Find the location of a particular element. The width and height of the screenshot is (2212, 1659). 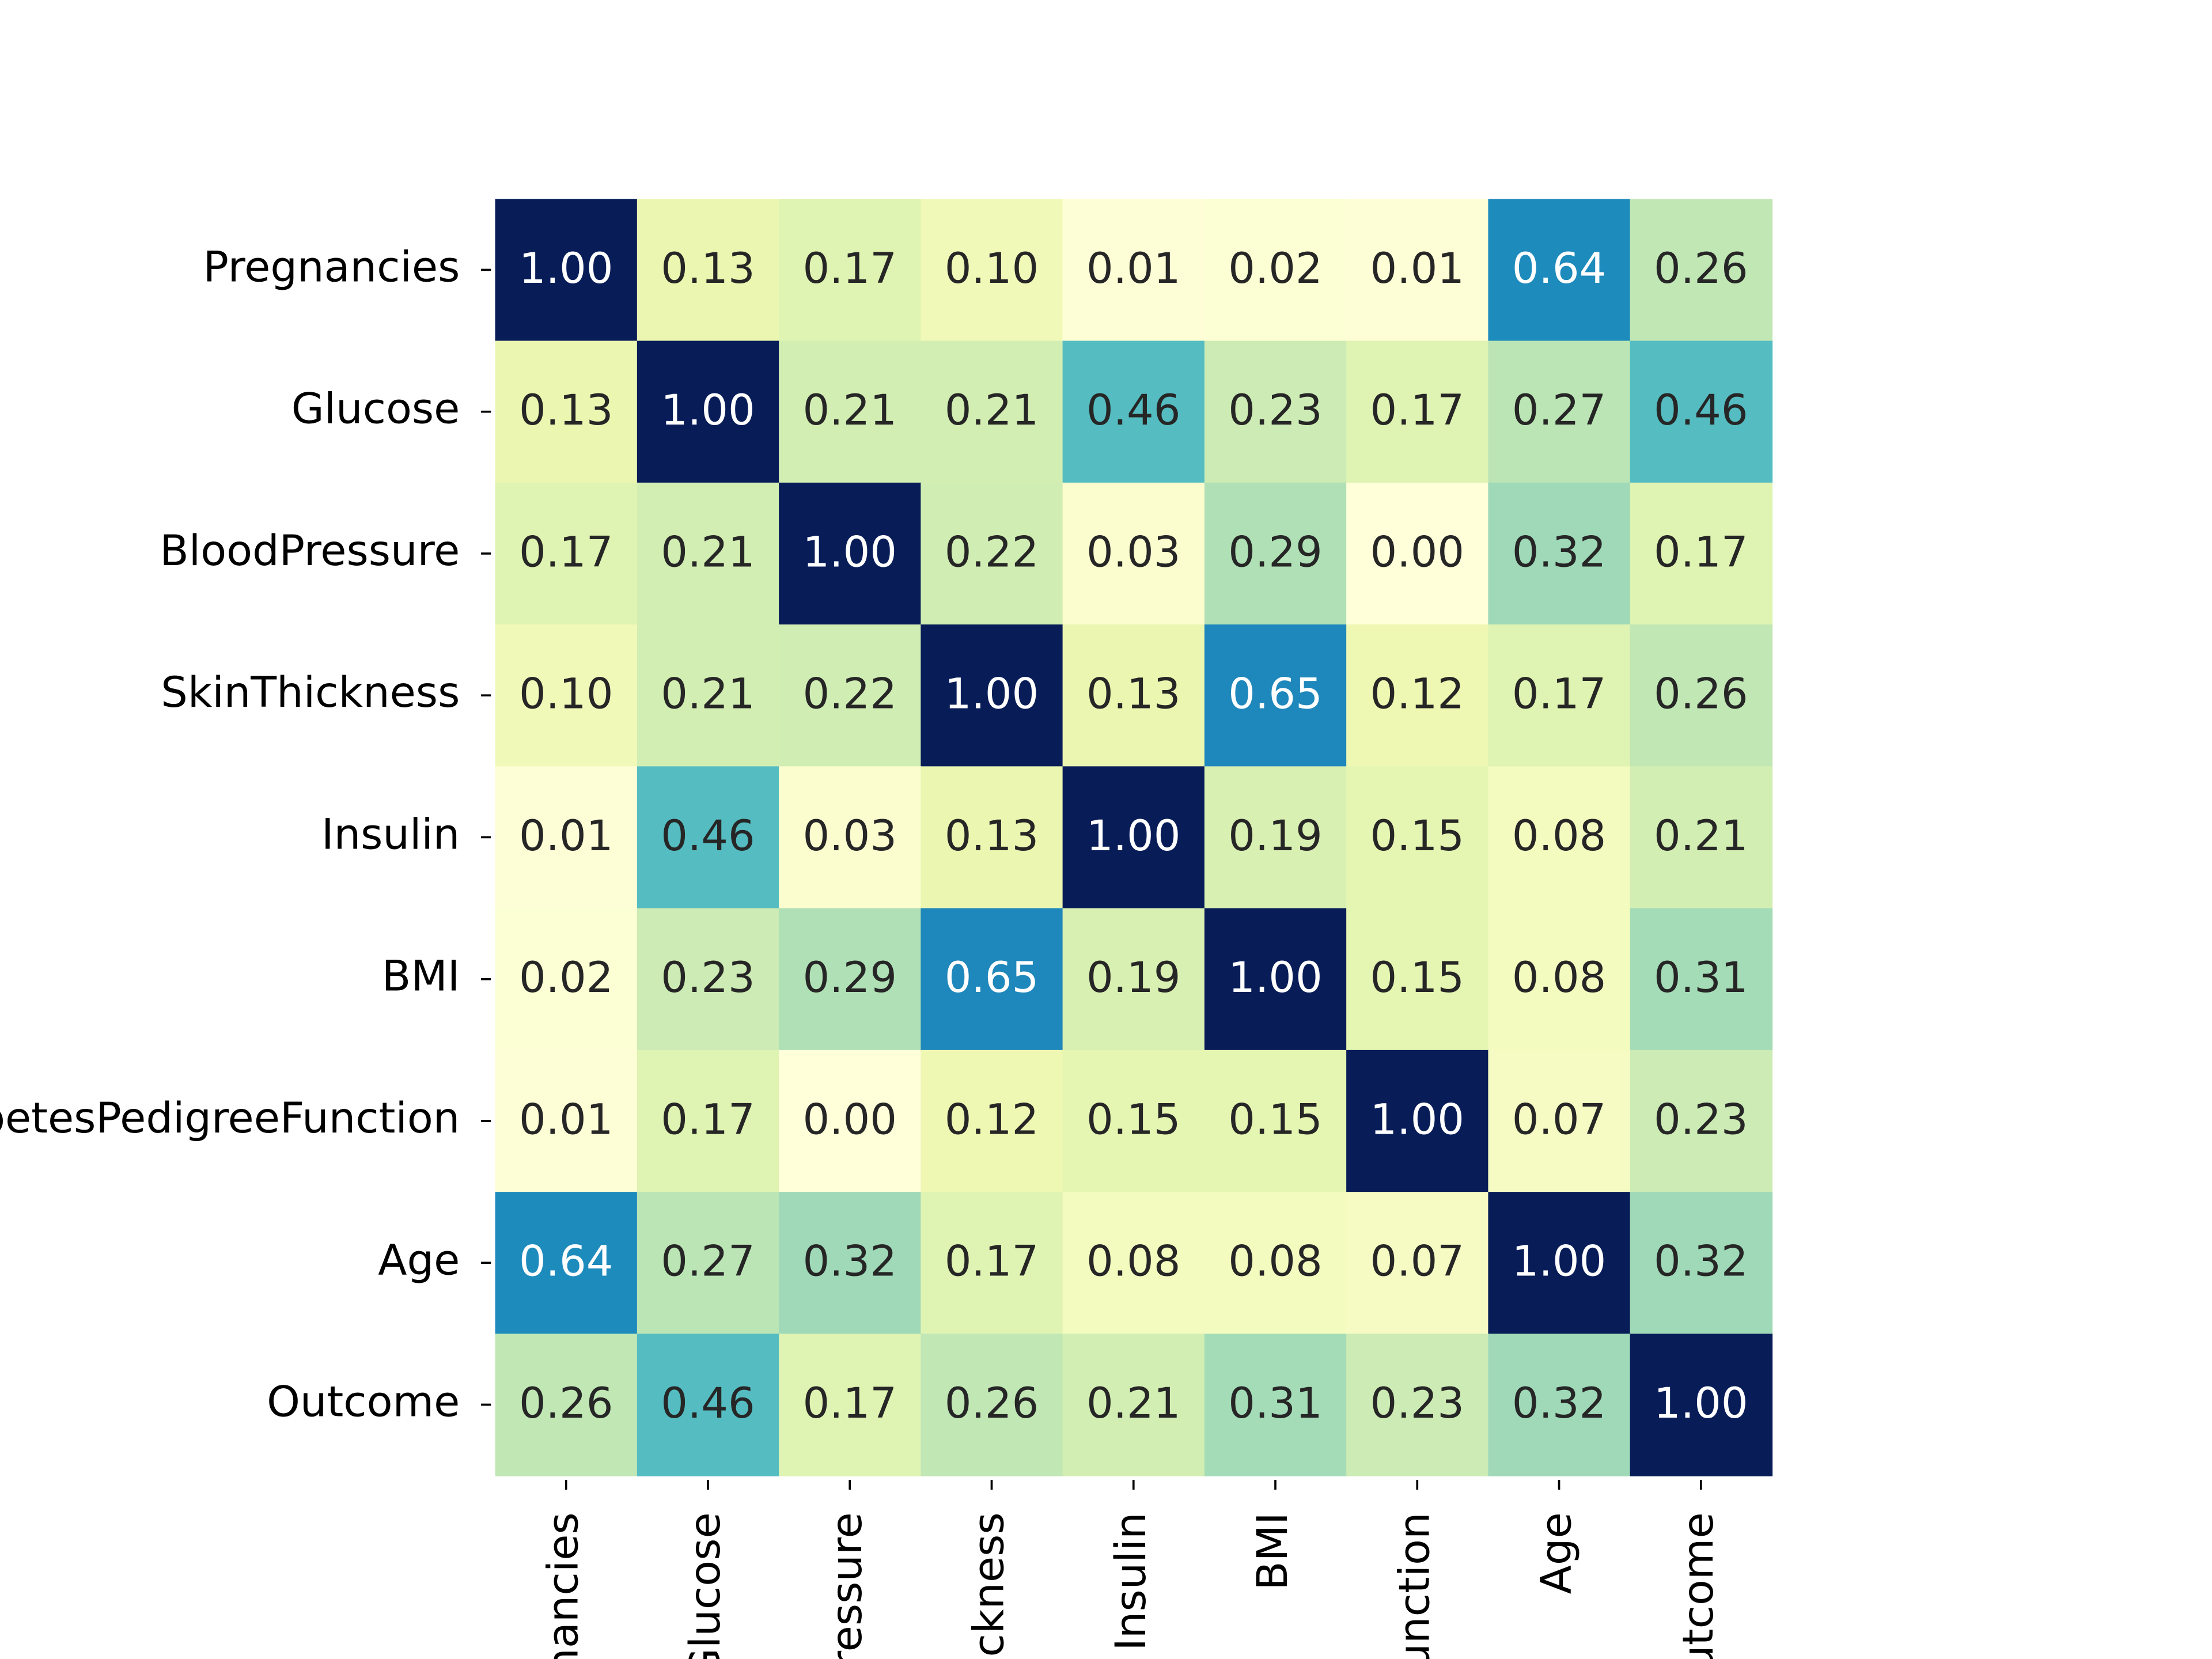

cell-label: 0.07 is located at coordinates (1417, 1261).